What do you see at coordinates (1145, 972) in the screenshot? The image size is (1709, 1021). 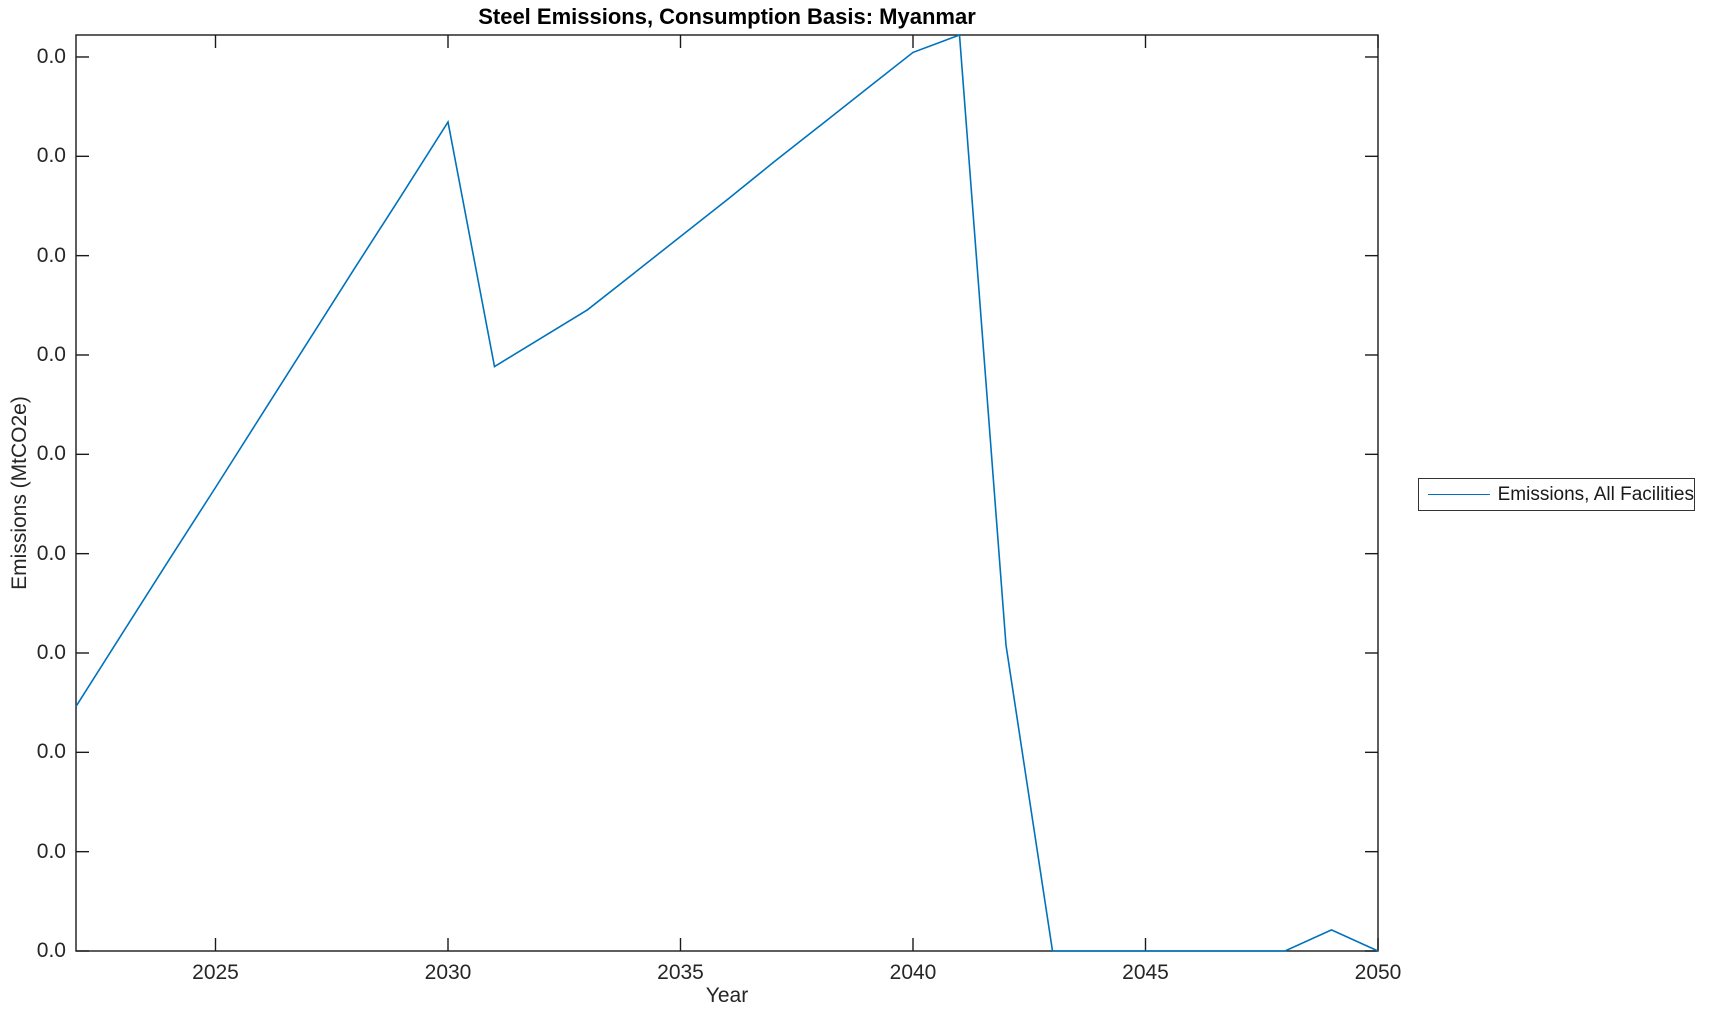 I see `x-tick-label: 2045` at bounding box center [1145, 972].